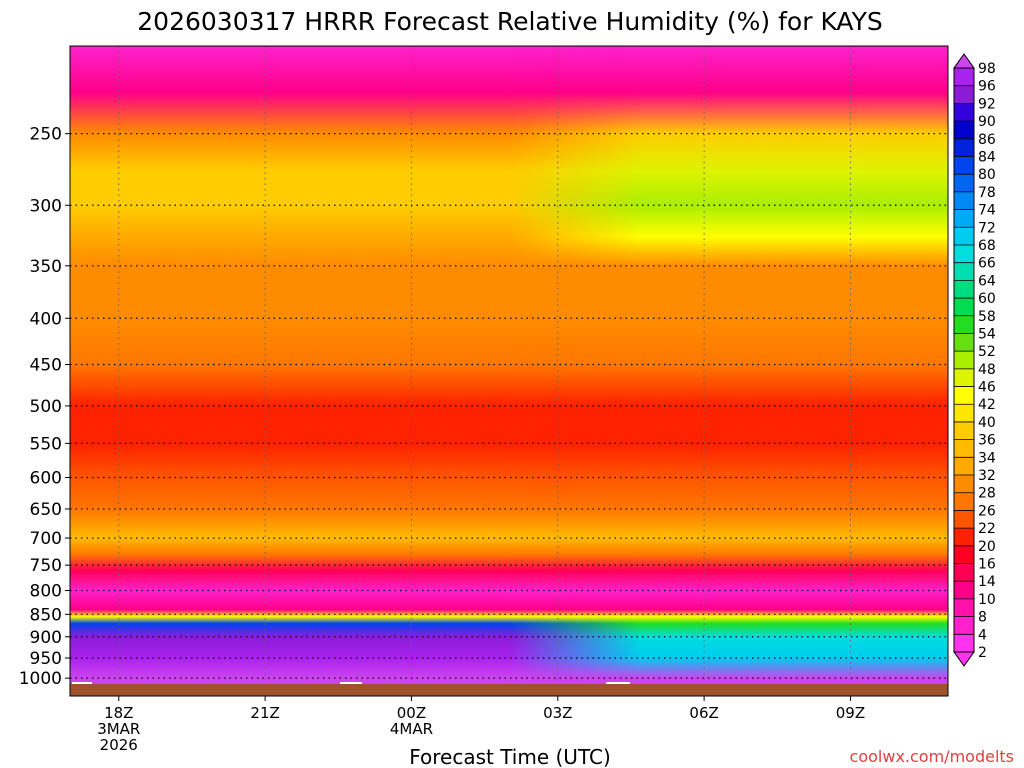  Describe the element at coordinates (987, 281) in the screenshot. I see `colorbar-label: 64` at that location.